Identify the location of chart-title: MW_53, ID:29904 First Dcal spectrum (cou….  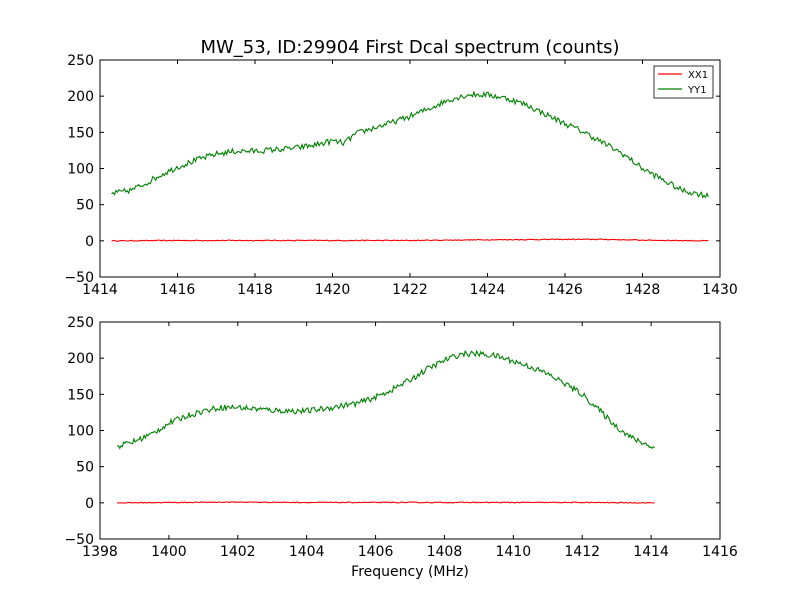
(409, 47).